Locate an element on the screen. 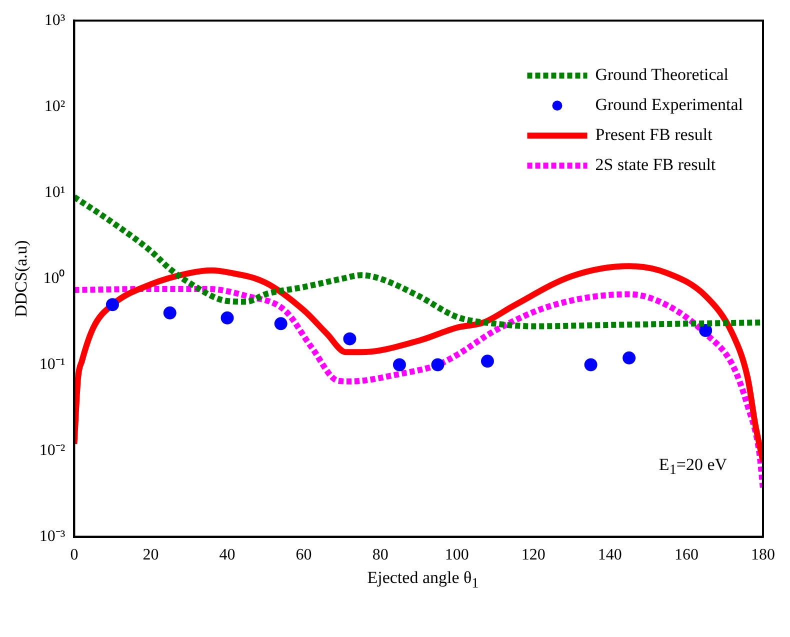 This screenshot has width=790, height=637. legend-label: Present FB result is located at coordinates (654, 134).